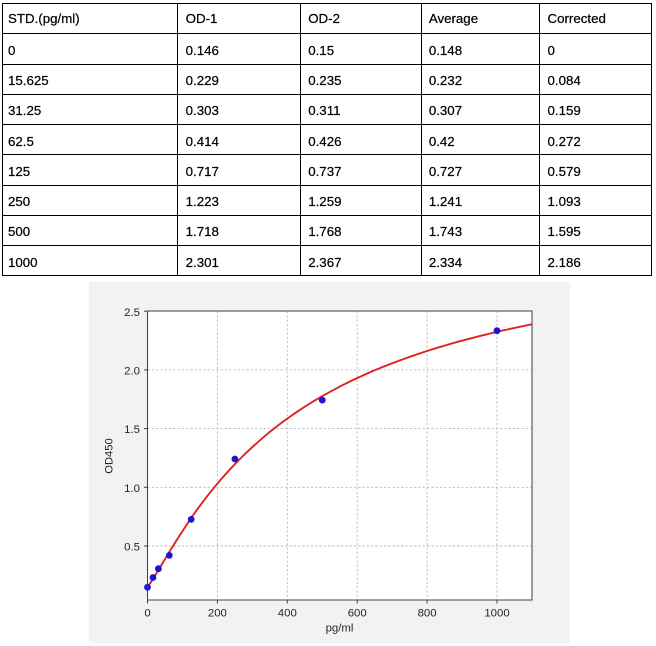  Describe the element at coordinates (340, 629) in the screenshot. I see `svg-text: pg/ml` at that location.